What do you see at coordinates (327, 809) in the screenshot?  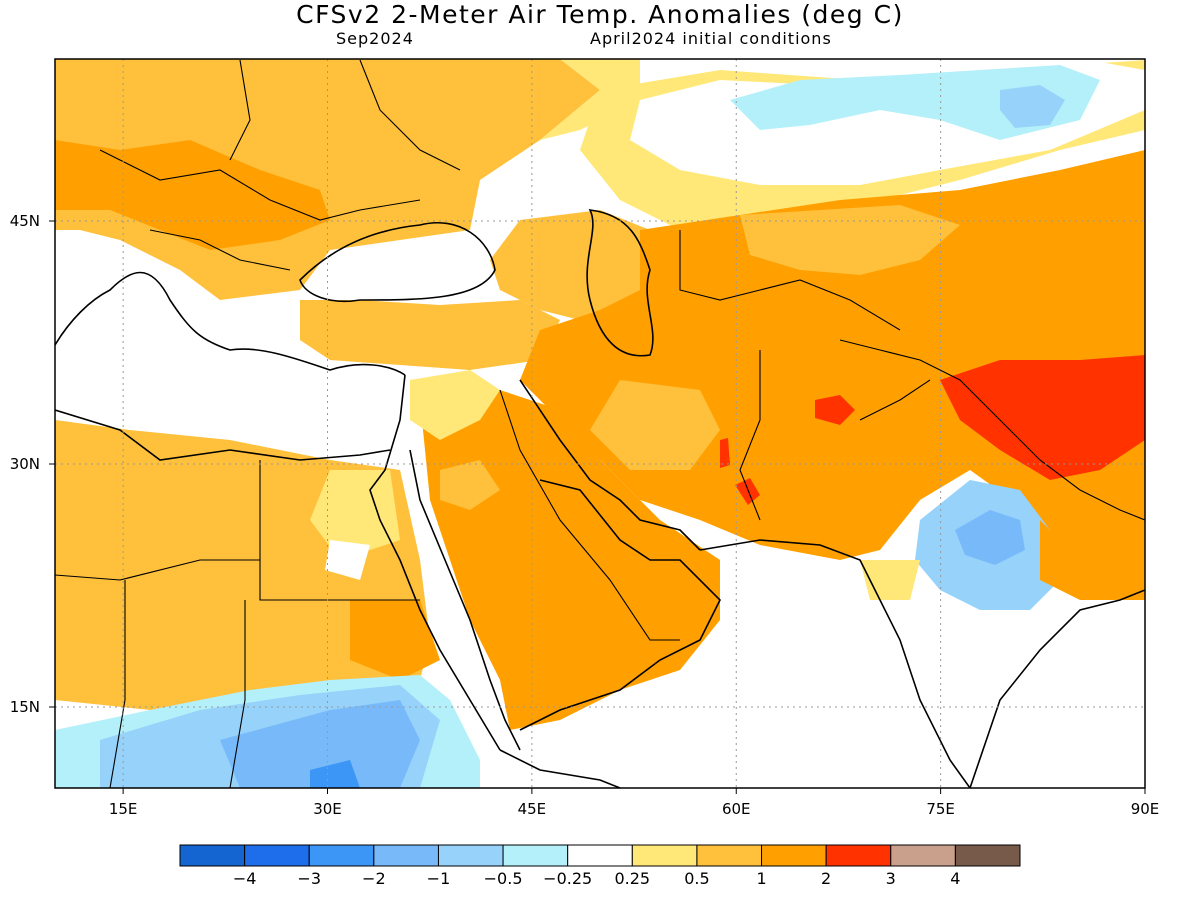 I see `lon-tick-label: 30E` at bounding box center [327, 809].